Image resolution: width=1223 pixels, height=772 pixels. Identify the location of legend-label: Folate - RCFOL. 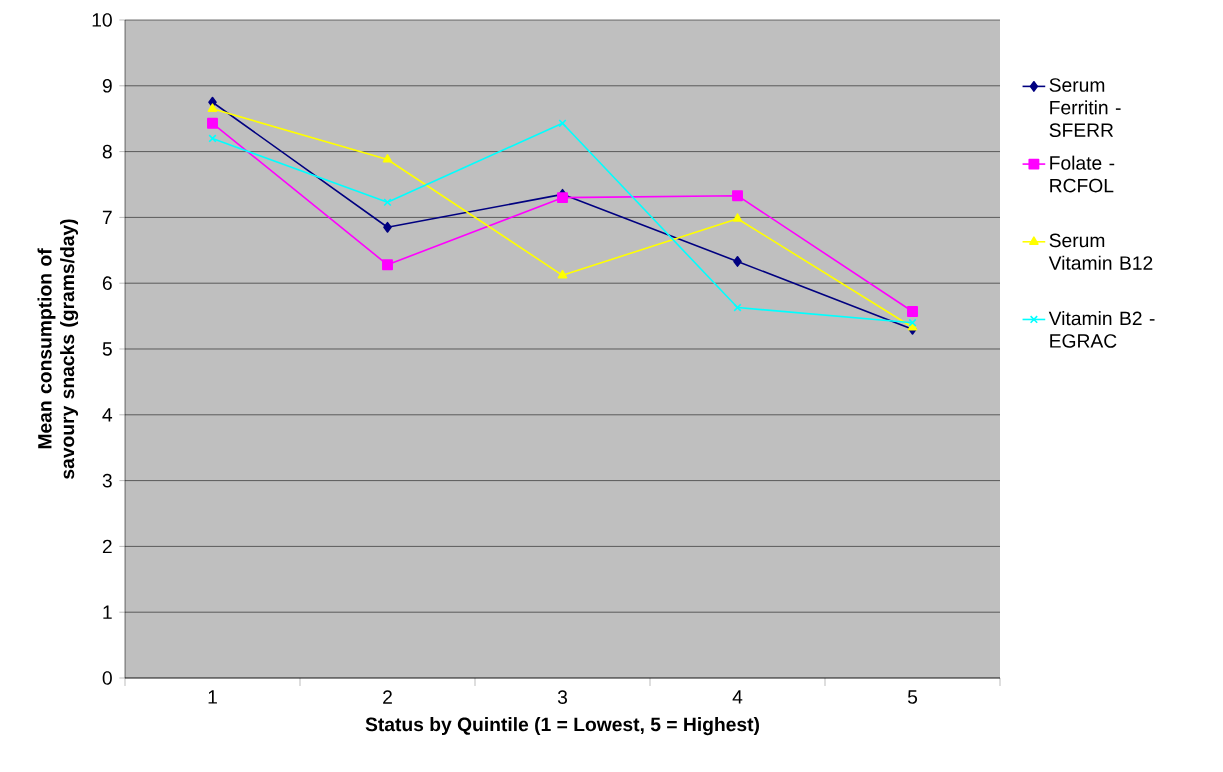
(1082, 174).